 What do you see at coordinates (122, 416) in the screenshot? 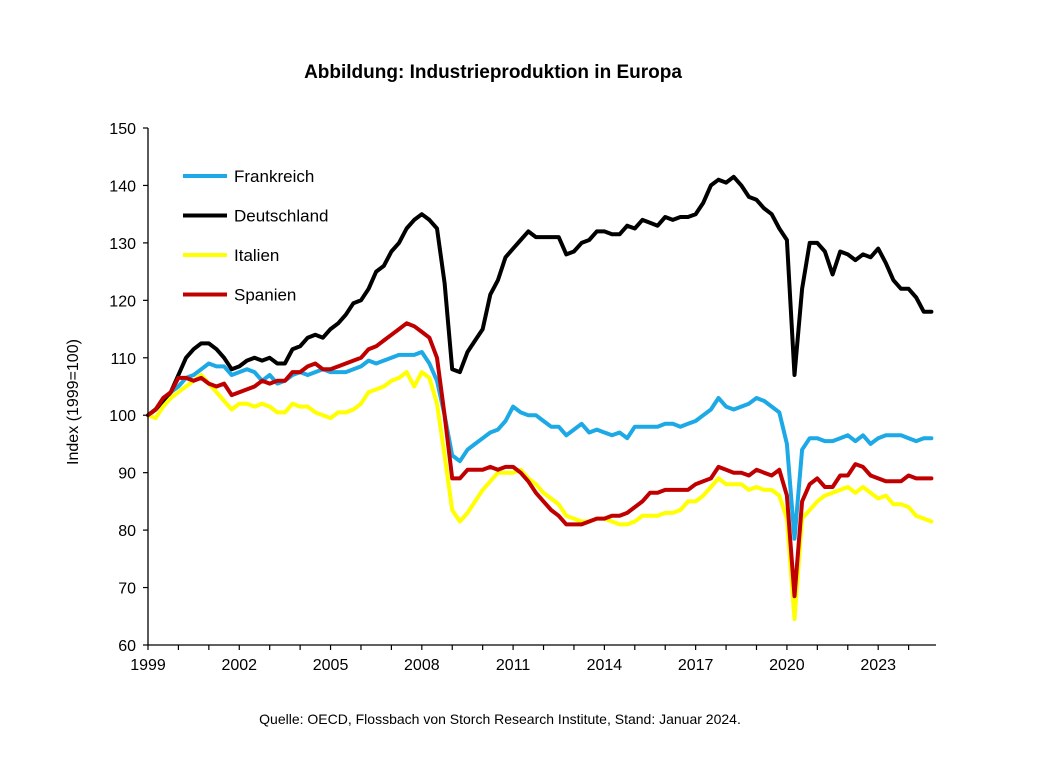
I see `y-tick-label: 100` at bounding box center [122, 416].